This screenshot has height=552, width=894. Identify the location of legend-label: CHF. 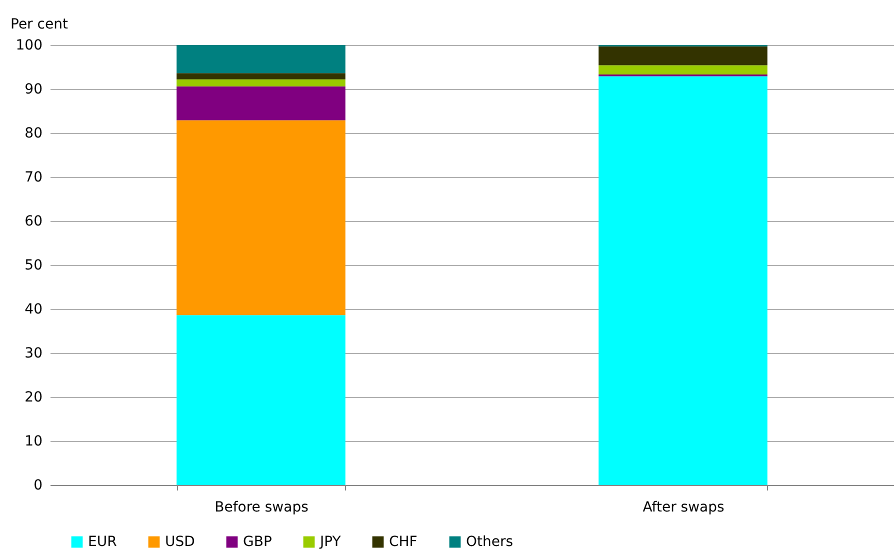
(403, 542).